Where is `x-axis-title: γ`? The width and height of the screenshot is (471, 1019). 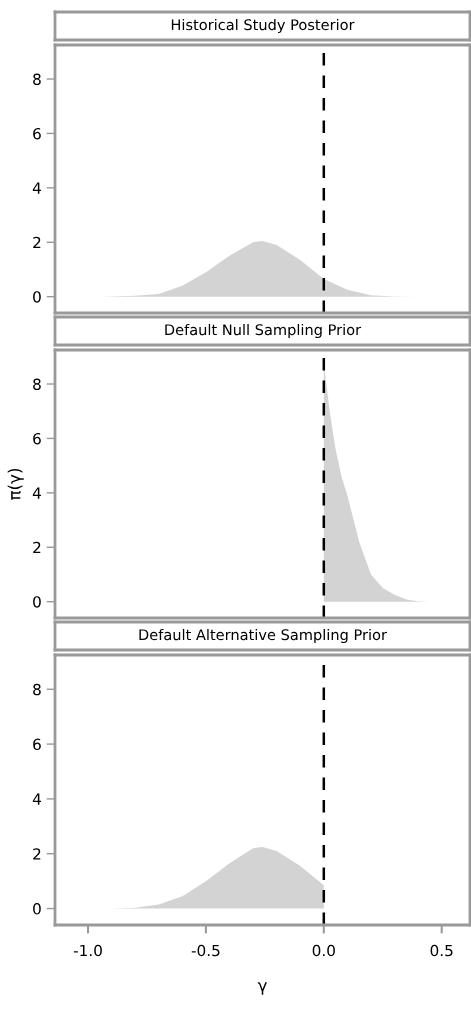
x-axis-title: γ is located at coordinates (262, 988).